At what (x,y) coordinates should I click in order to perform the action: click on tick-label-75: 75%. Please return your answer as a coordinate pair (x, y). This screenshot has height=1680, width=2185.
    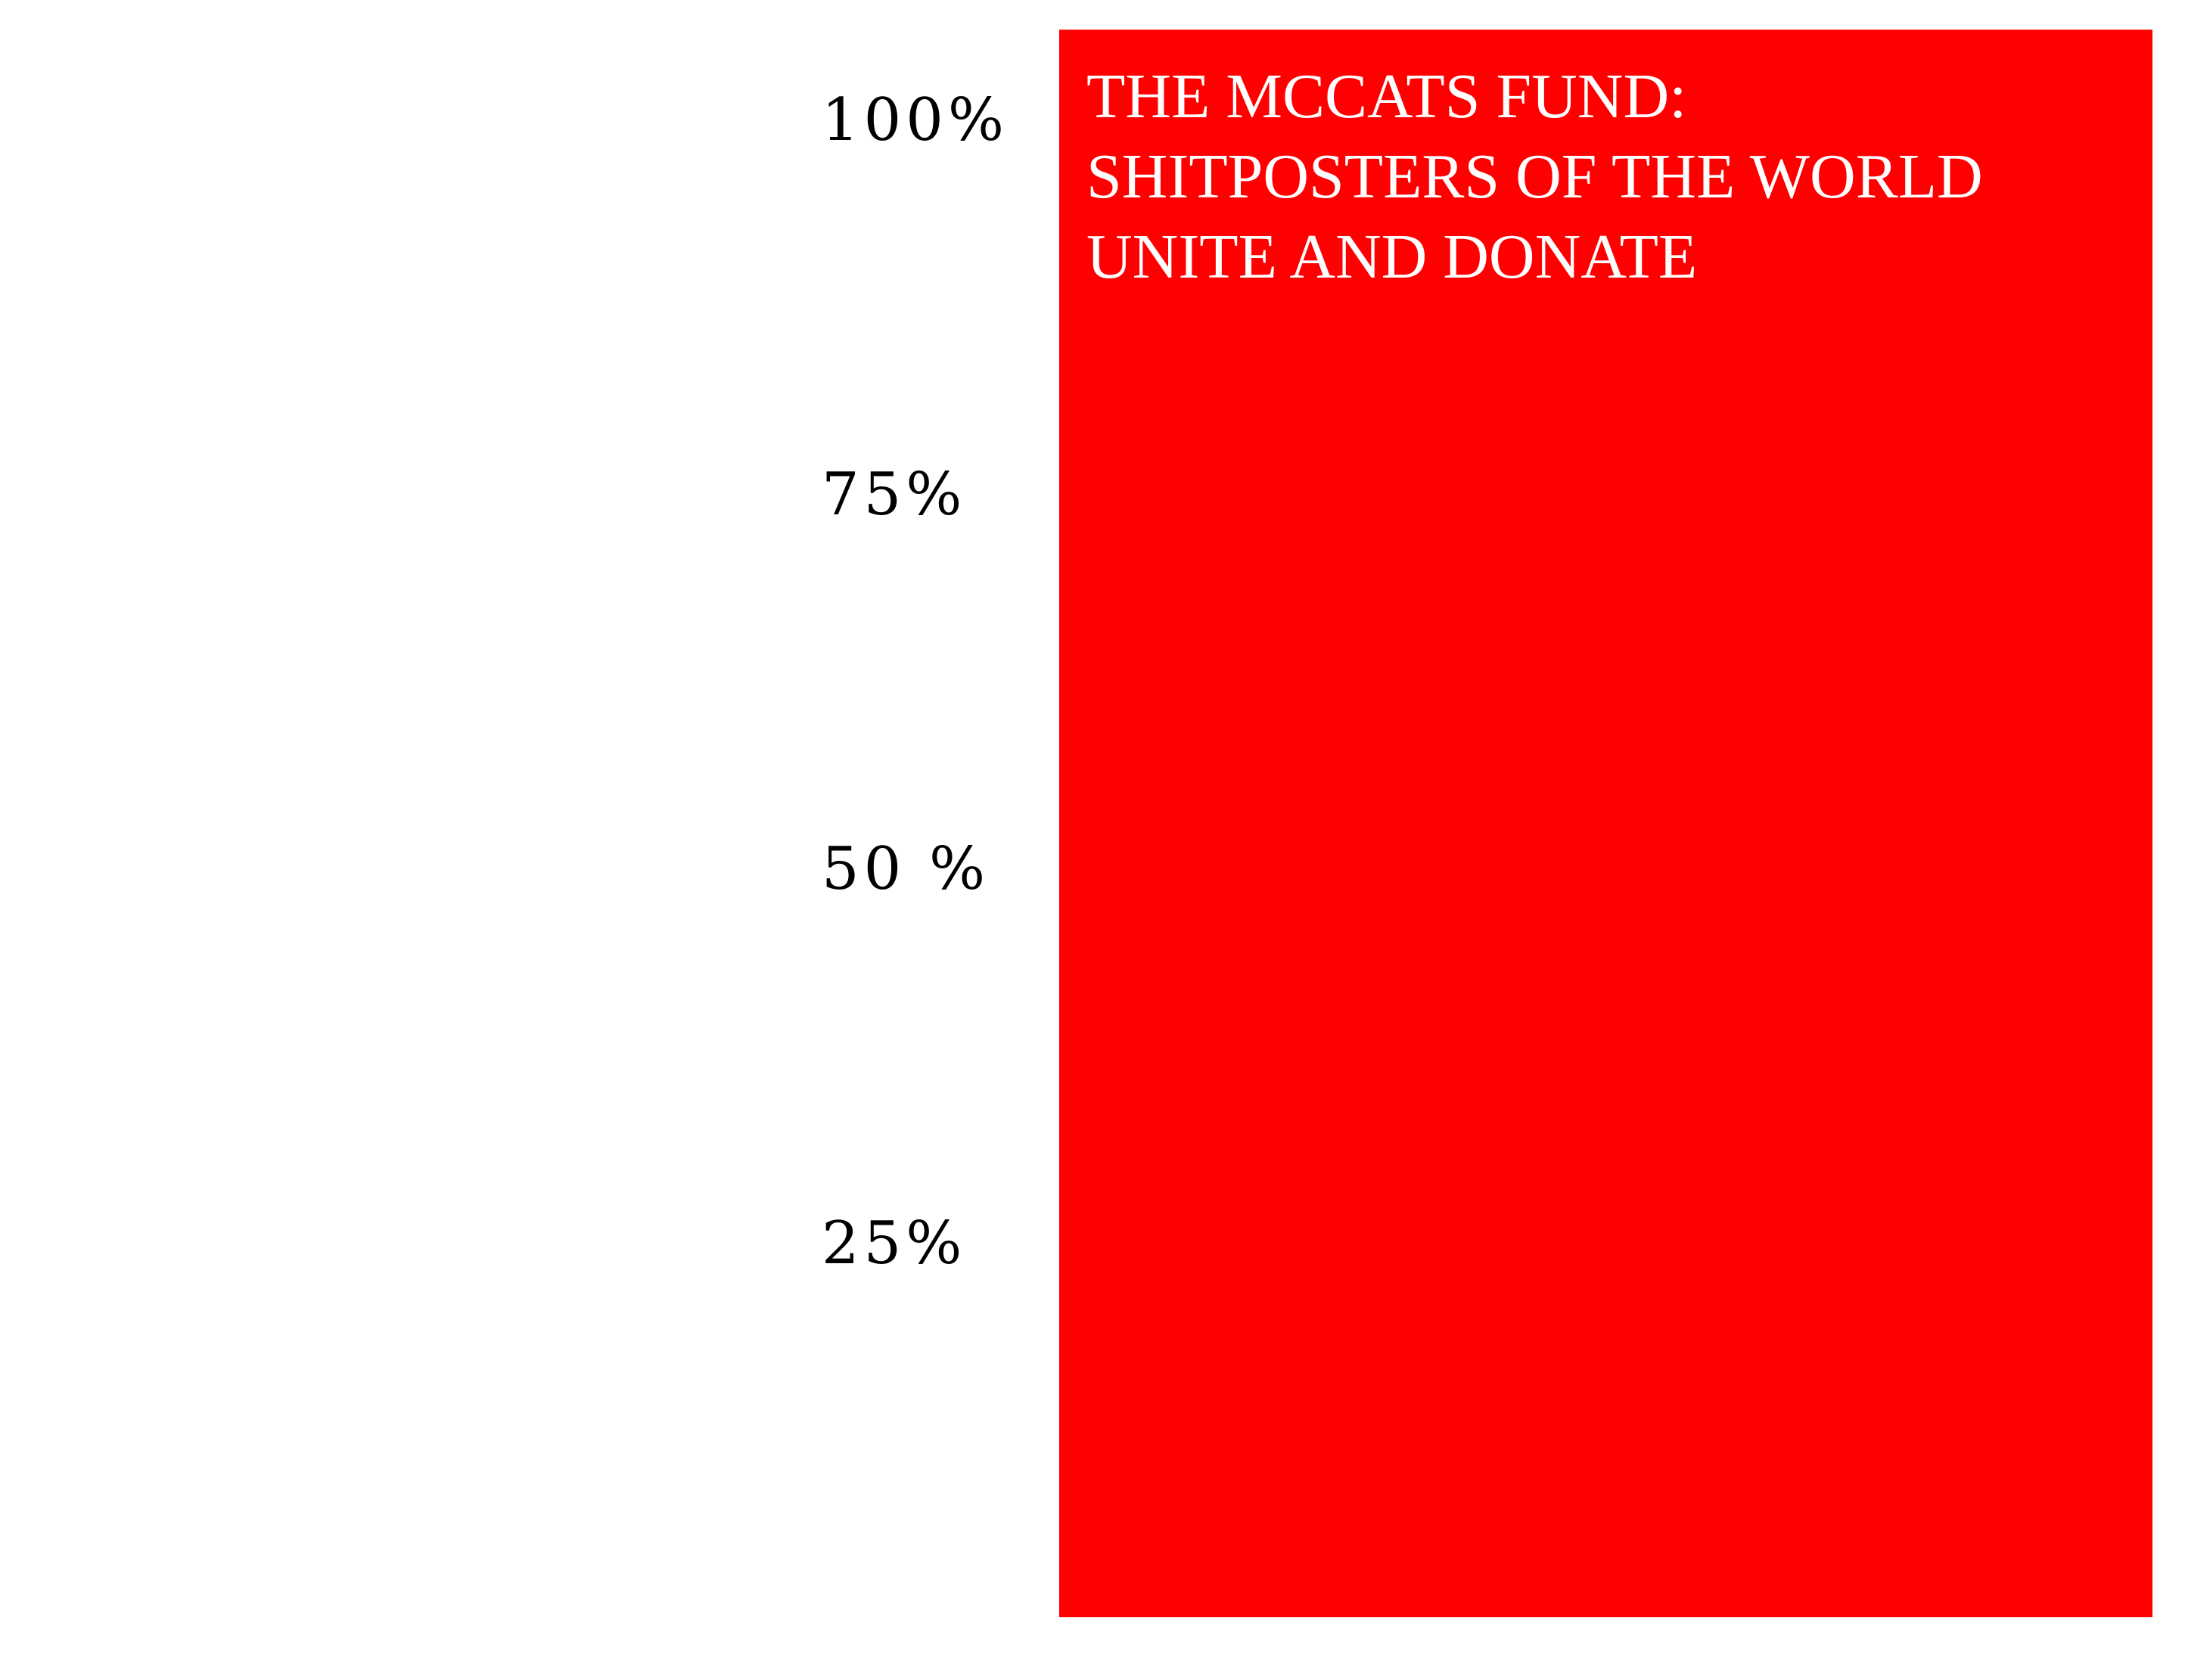
    Looking at the image, I should click on (894, 495).